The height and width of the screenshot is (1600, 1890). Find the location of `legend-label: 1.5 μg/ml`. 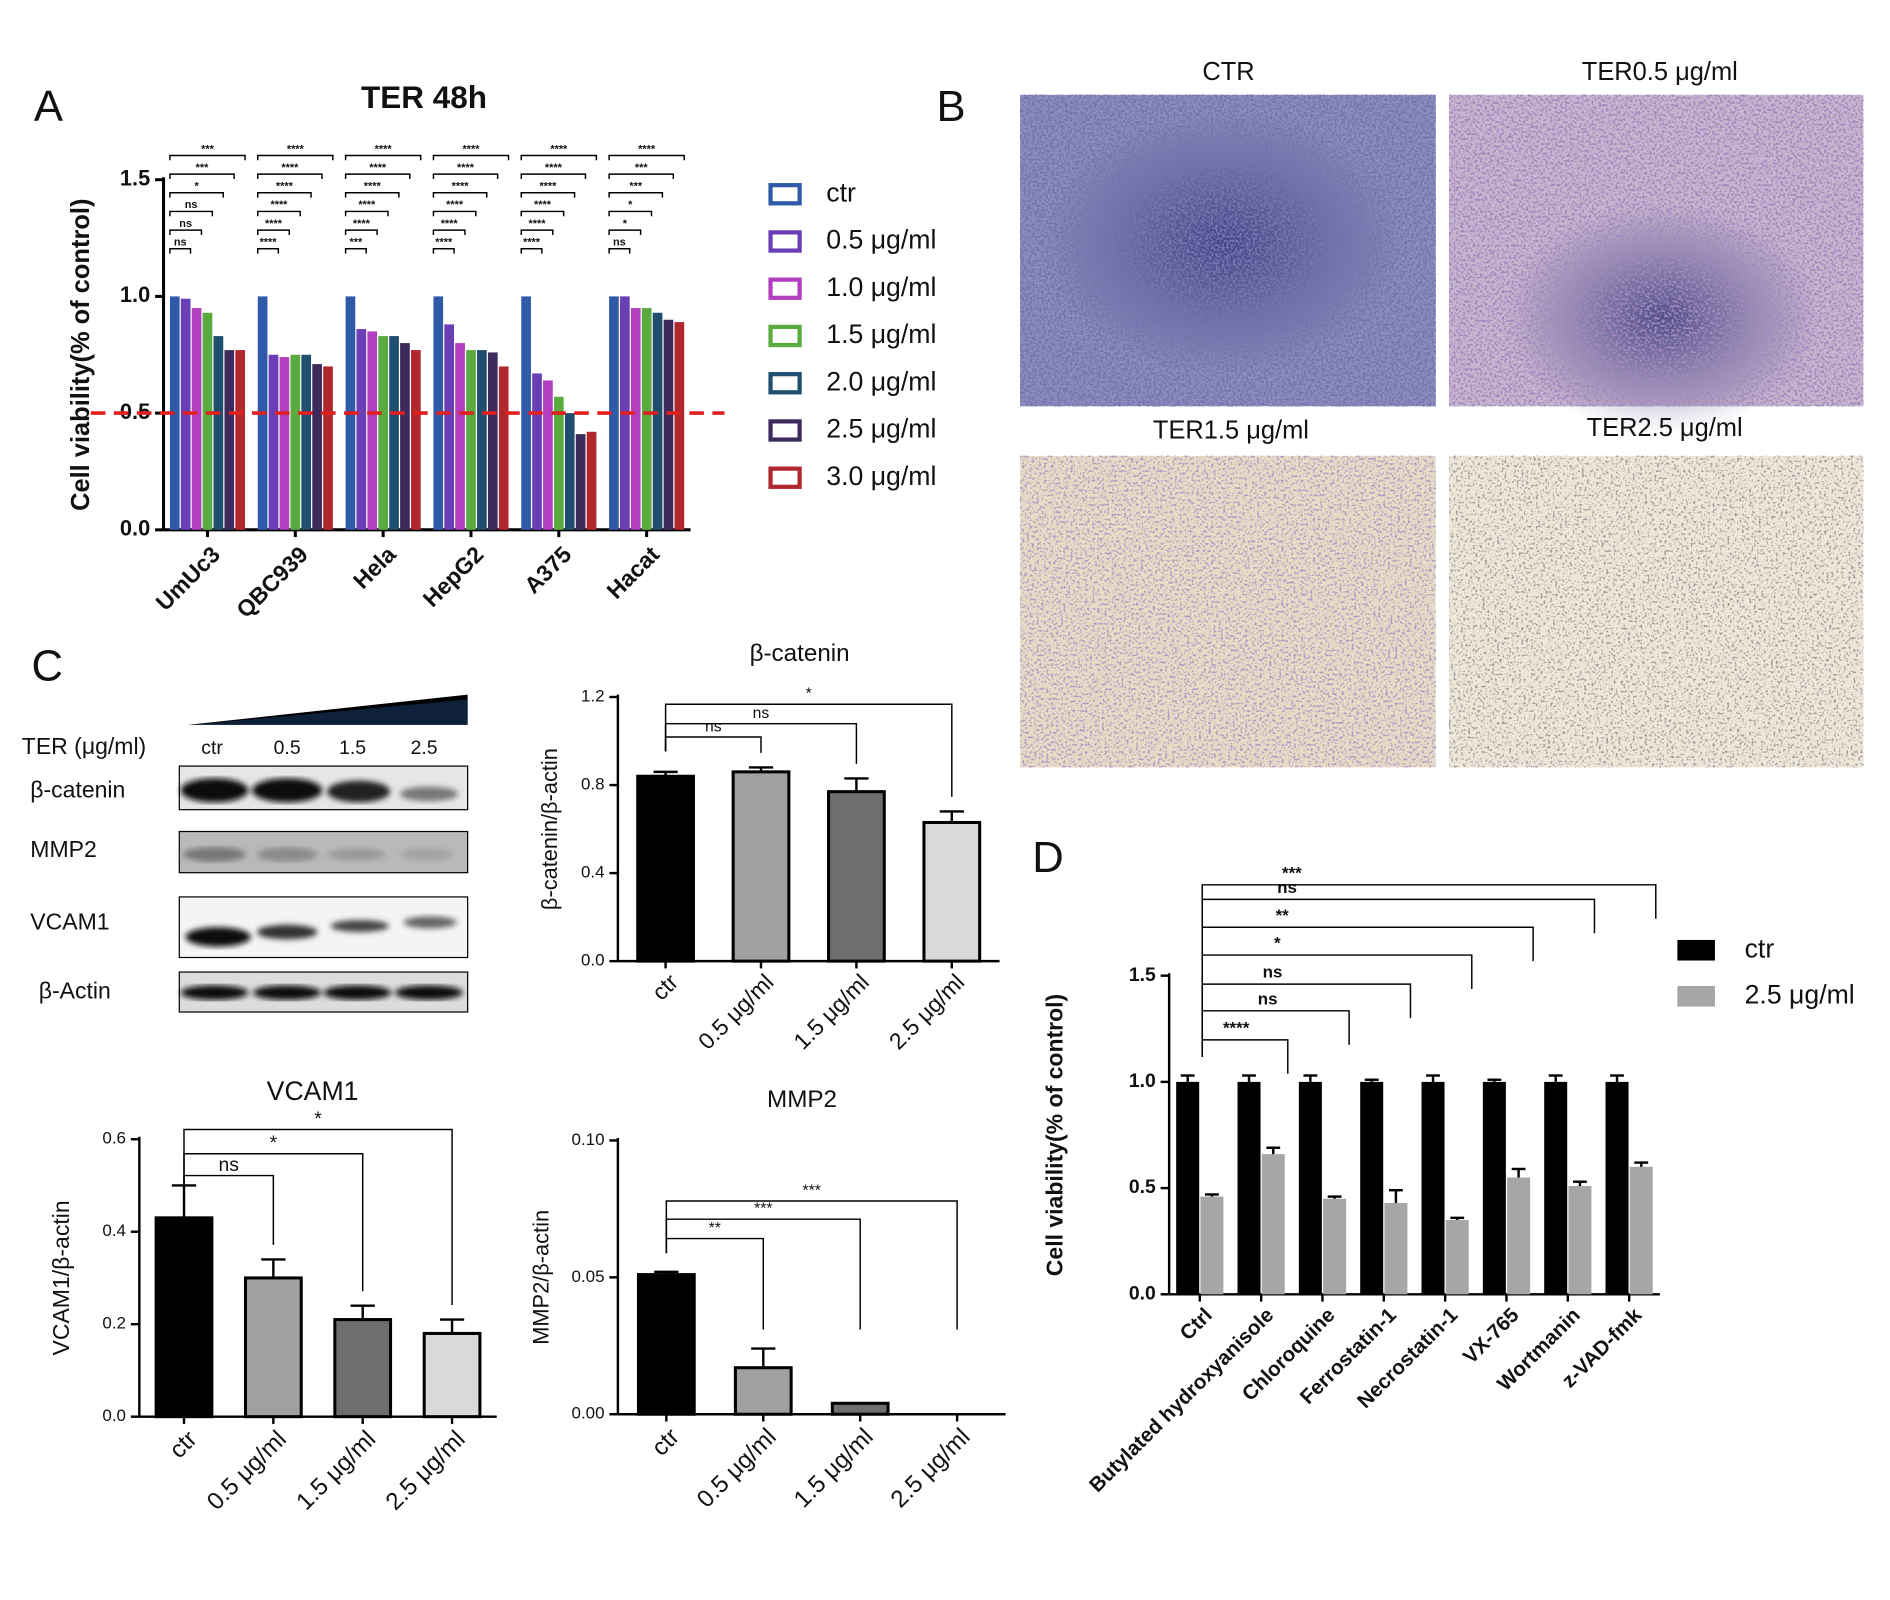

legend-label: 1.5 μg/ml is located at coordinates (881, 334).